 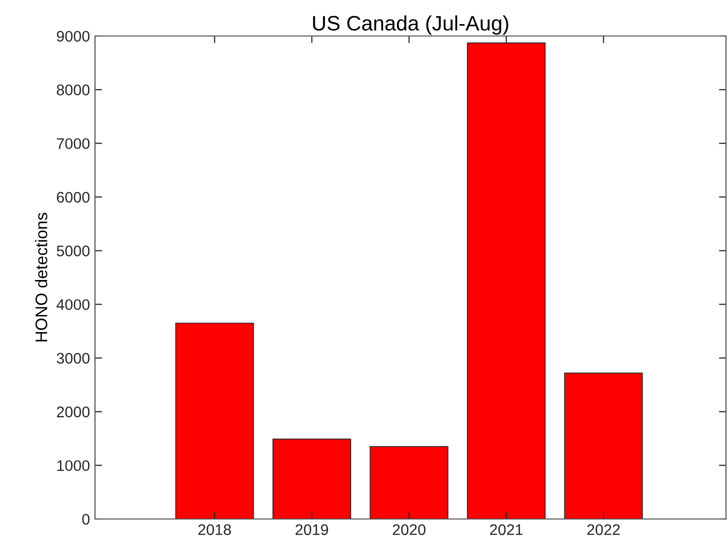 I want to click on y-tick-label: 9000, so click(x=73, y=36).